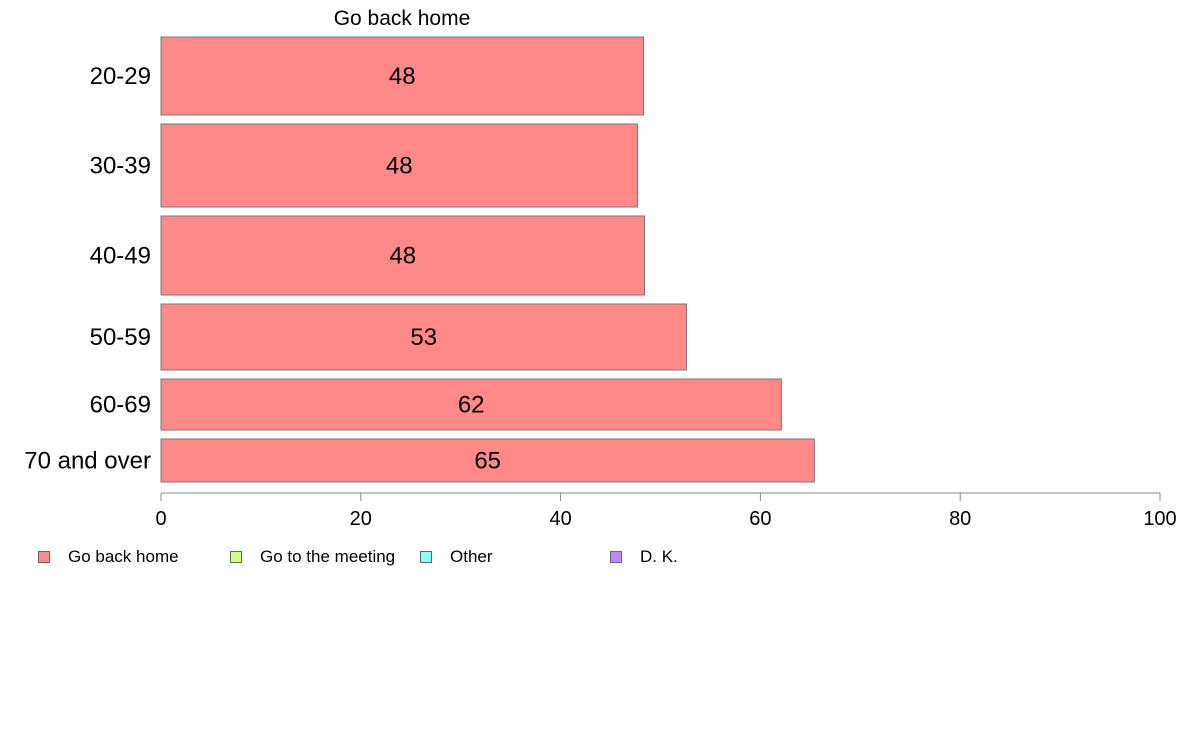 The height and width of the screenshot is (736, 1188). What do you see at coordinates (361, 519) in the screenshot?
I see `x-tick-label: 20` at bounding box center [361, 519].